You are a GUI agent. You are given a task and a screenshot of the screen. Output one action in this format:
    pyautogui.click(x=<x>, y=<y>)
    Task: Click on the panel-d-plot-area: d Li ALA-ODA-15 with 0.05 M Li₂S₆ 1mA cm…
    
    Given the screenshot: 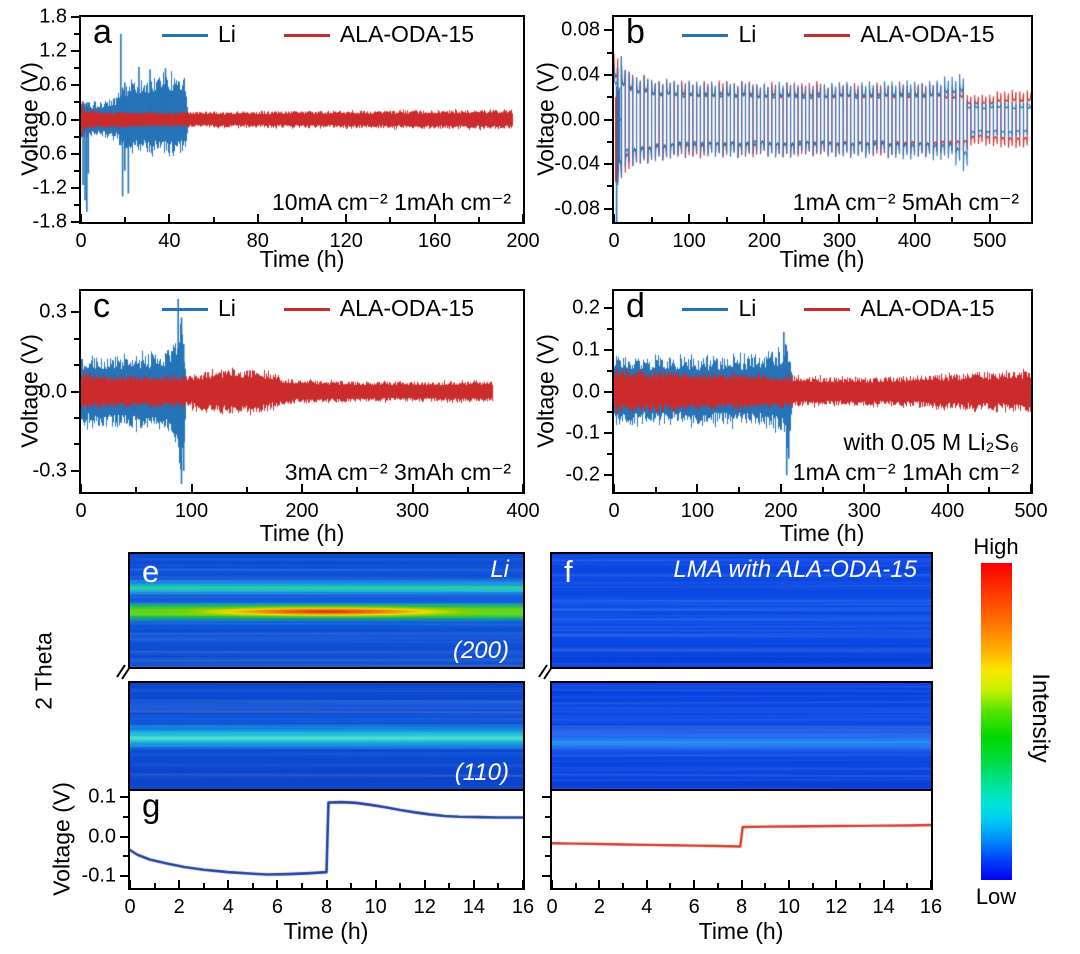 What is the action you would take?
    pyautogui.click(x=807, y=404)
    